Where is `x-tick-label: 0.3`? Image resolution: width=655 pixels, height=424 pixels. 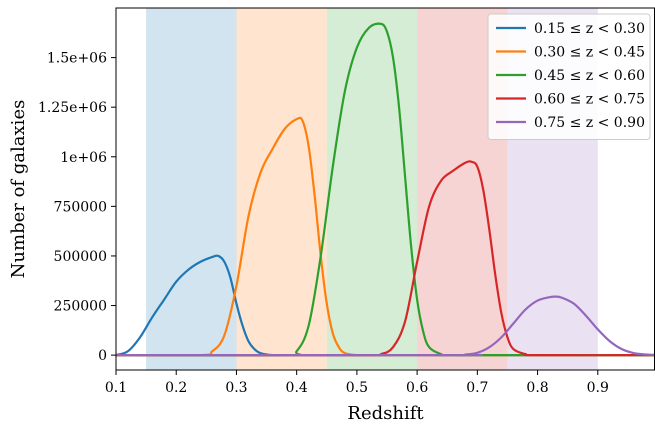
x-tick-label: 0.3 is located at coordinates (236, 388).